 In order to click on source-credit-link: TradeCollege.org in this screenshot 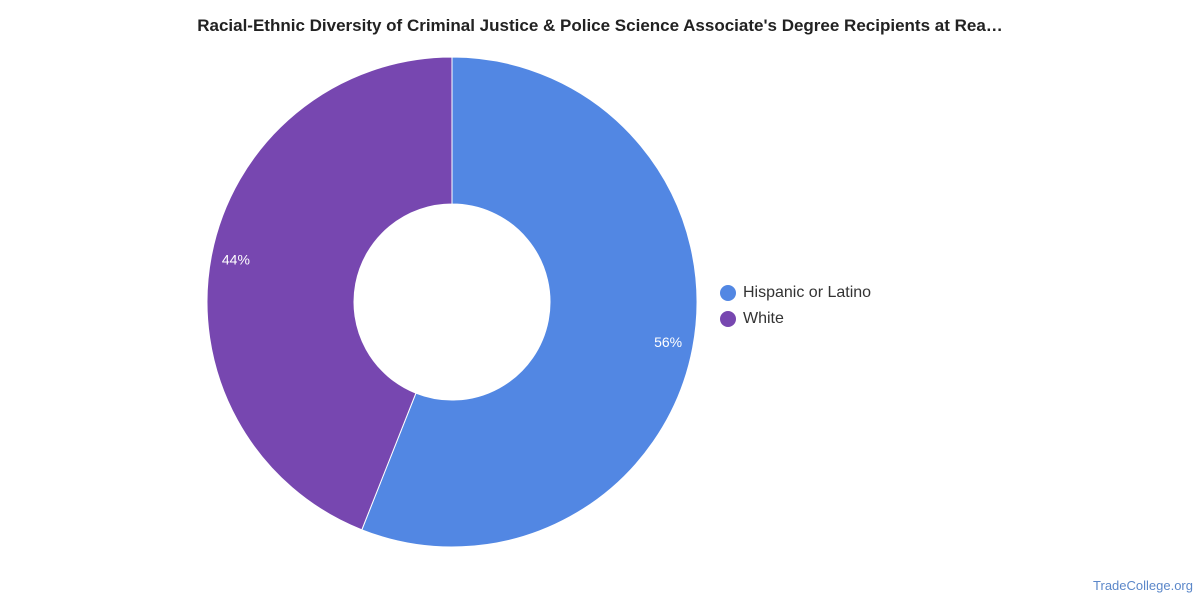, I will do `click(1143, 585)`.